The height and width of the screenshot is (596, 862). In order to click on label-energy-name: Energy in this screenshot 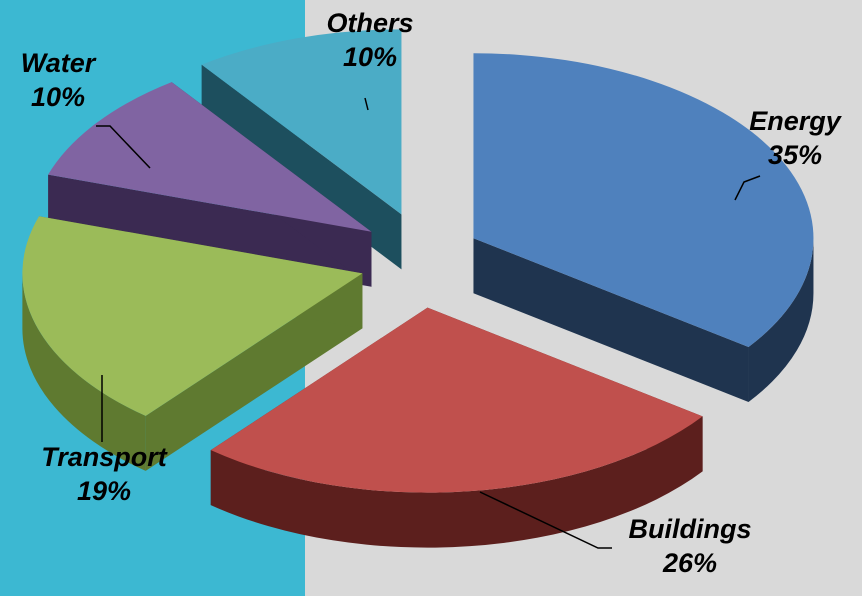, I will do `click(795, 121)`.